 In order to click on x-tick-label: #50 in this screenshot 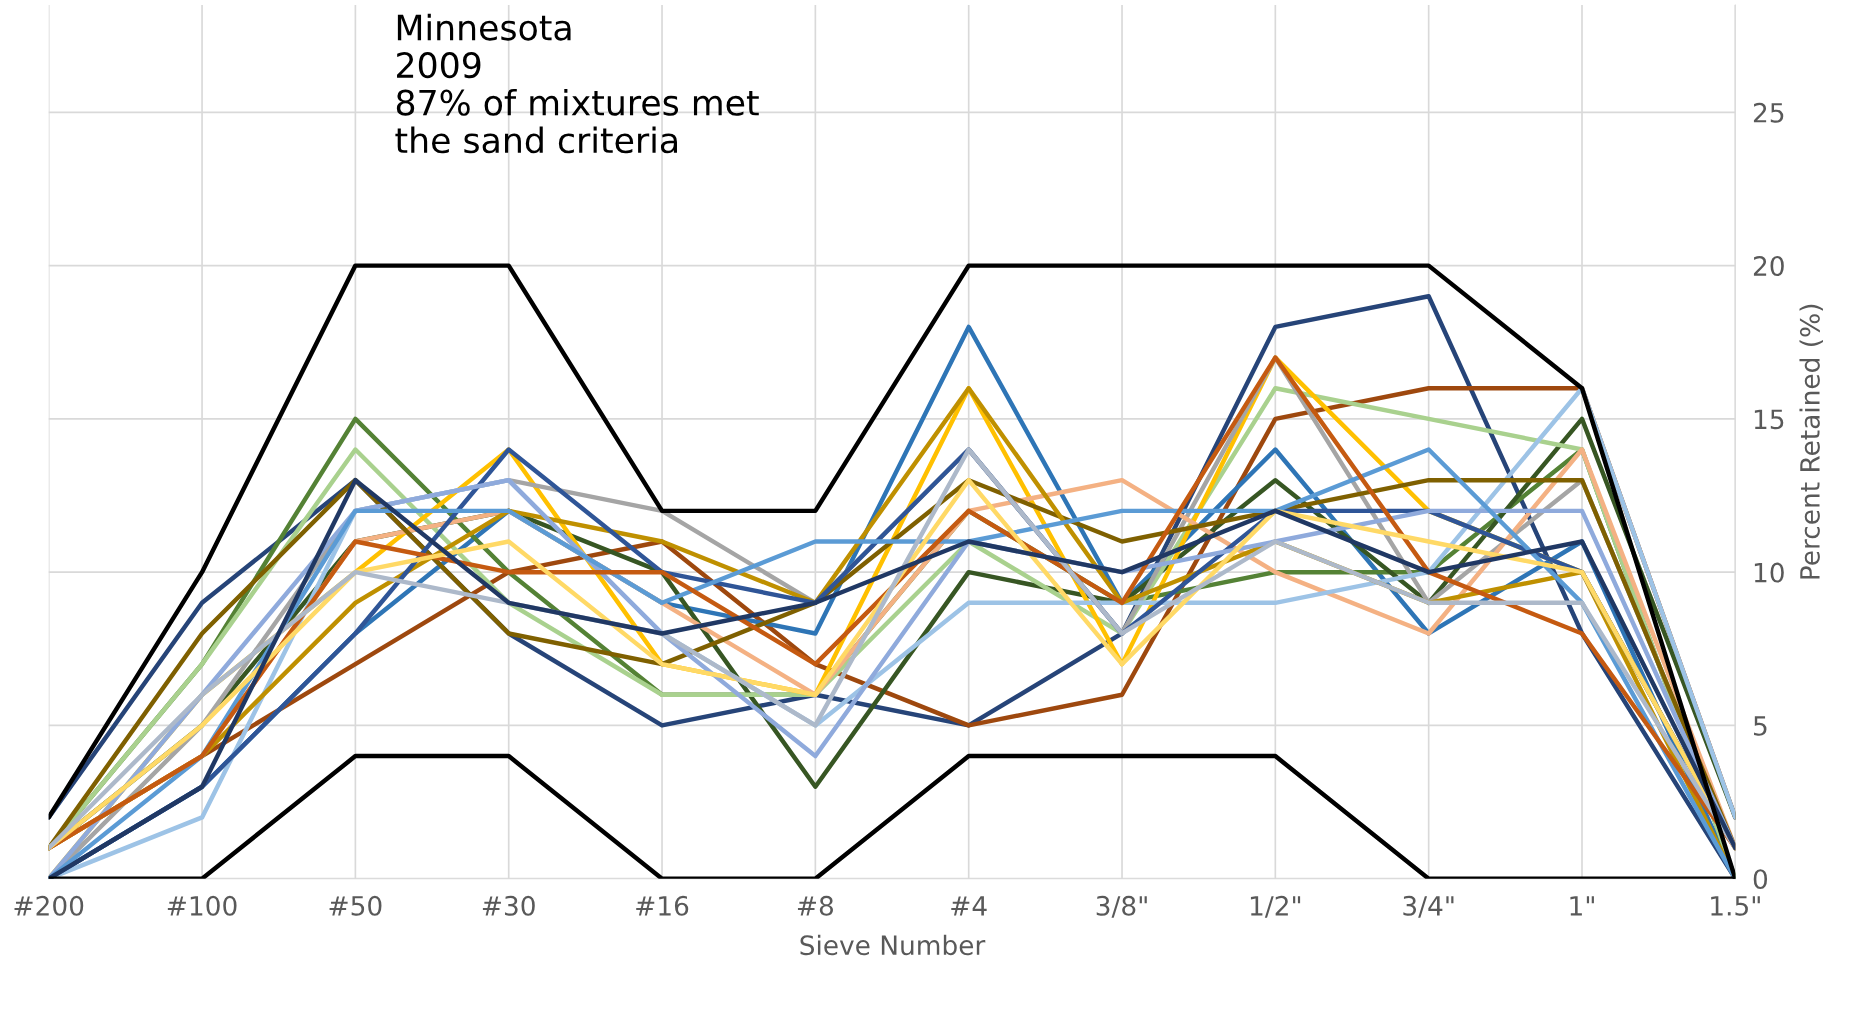, I will do `click(355, 905)`.